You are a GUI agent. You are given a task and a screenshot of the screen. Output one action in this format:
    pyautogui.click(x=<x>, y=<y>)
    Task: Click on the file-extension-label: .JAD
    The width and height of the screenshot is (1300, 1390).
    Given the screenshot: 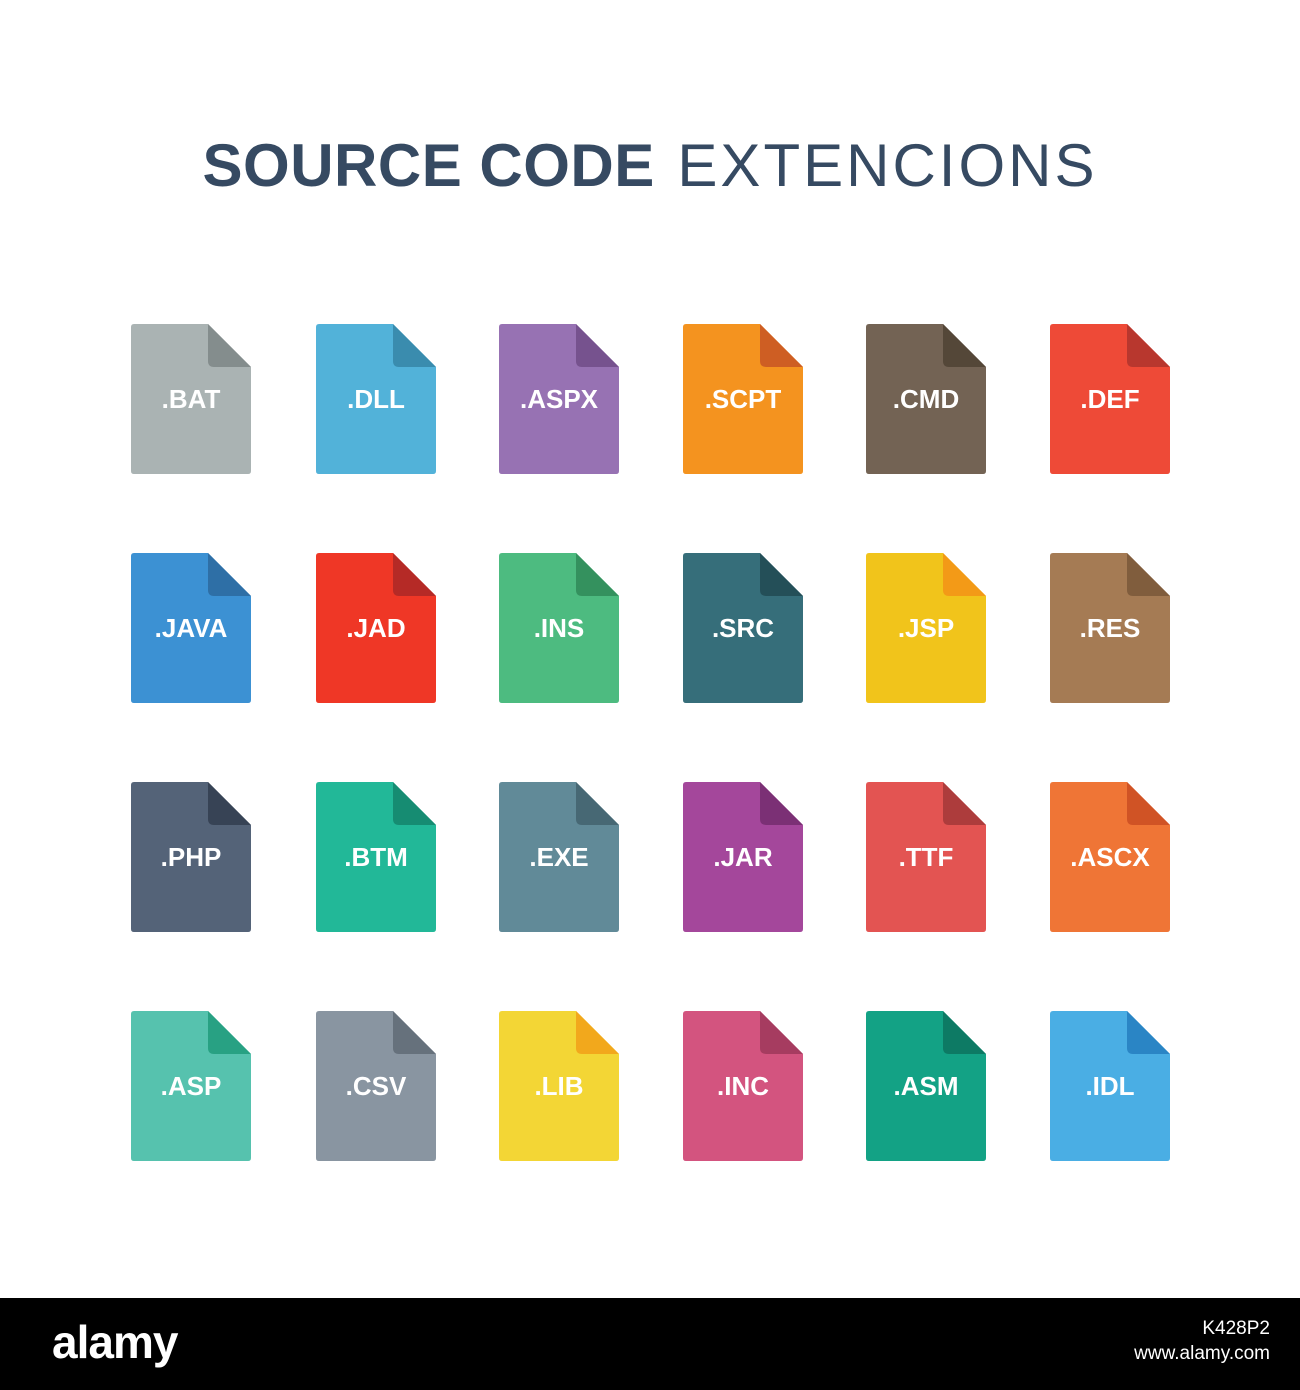 What is the action you would take?
    pyautogui.click(x=376, y=628)
    